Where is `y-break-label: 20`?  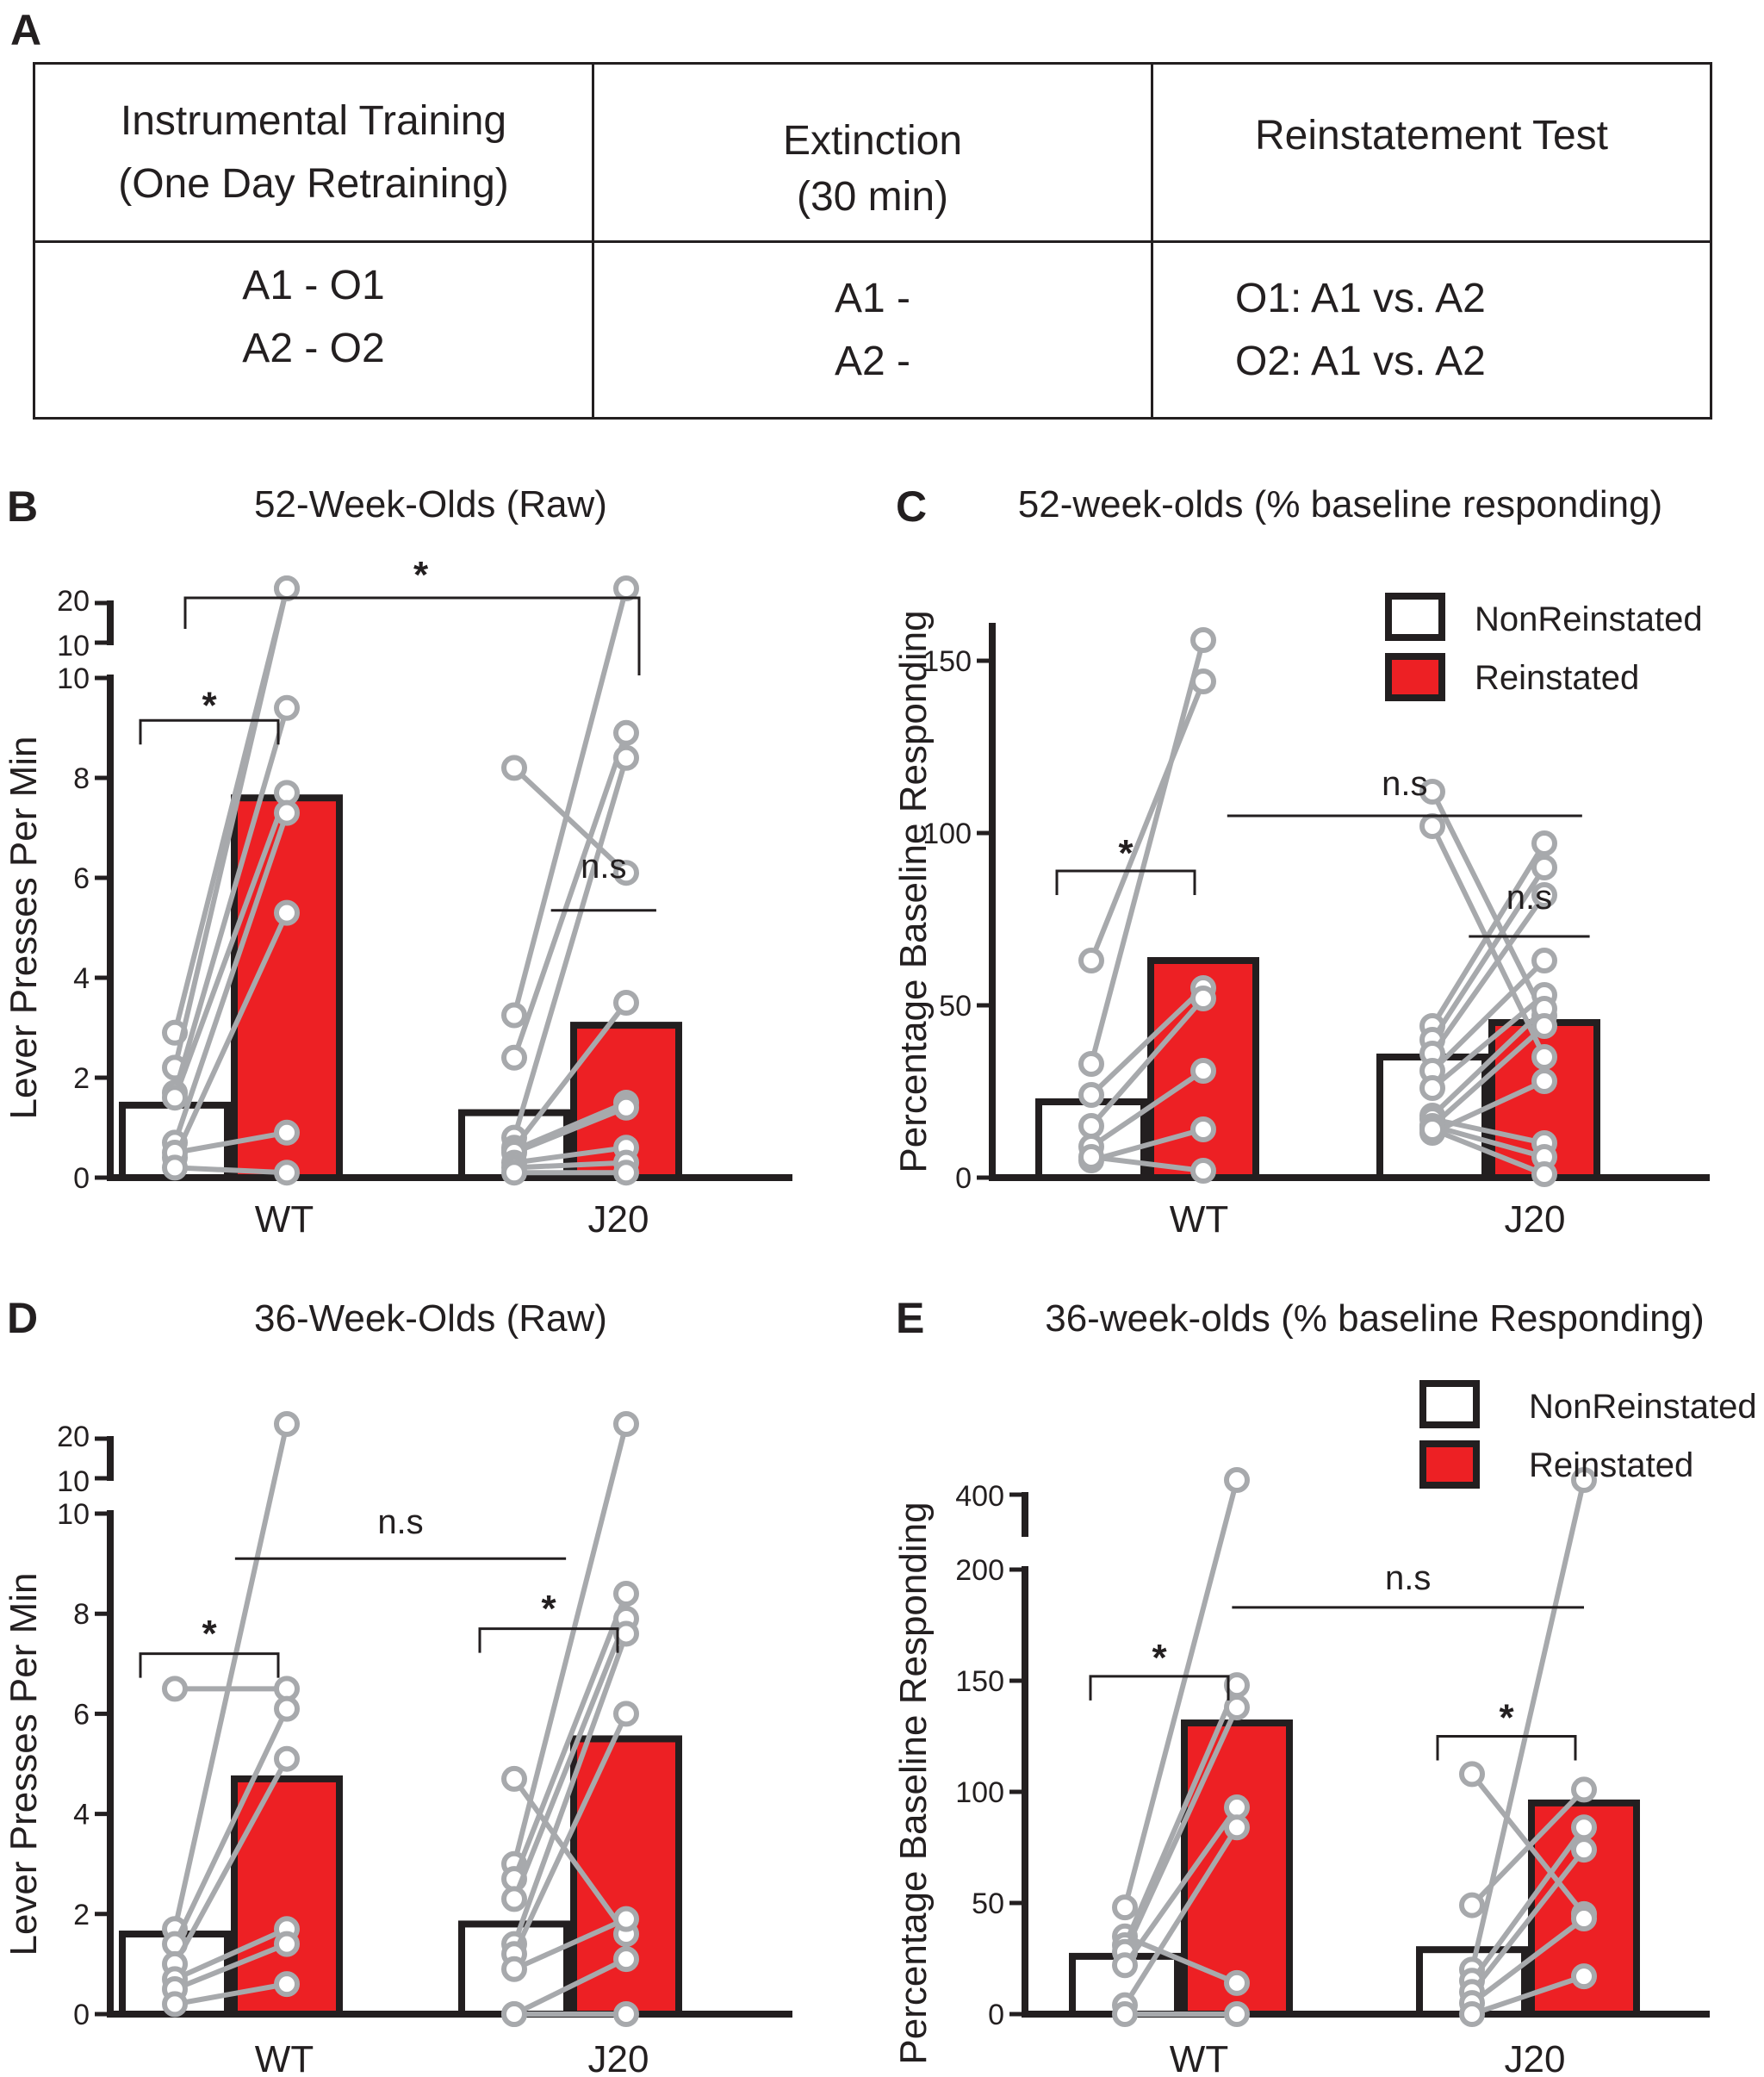 y-break-label: 20 is located at coordinates (73, 602).